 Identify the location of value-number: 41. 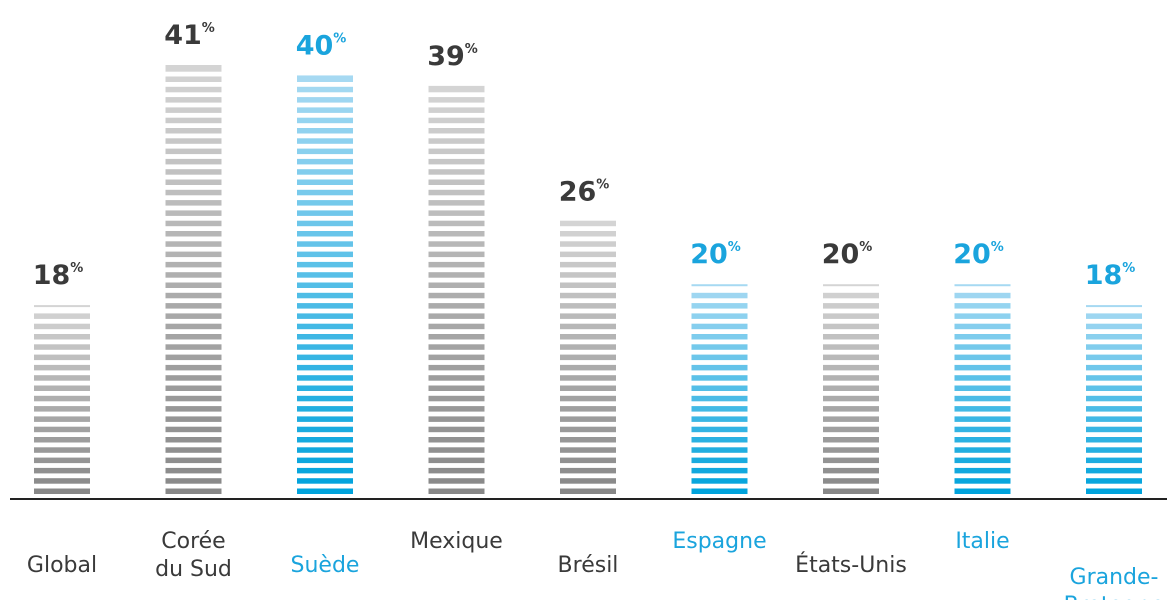
(183, 35).